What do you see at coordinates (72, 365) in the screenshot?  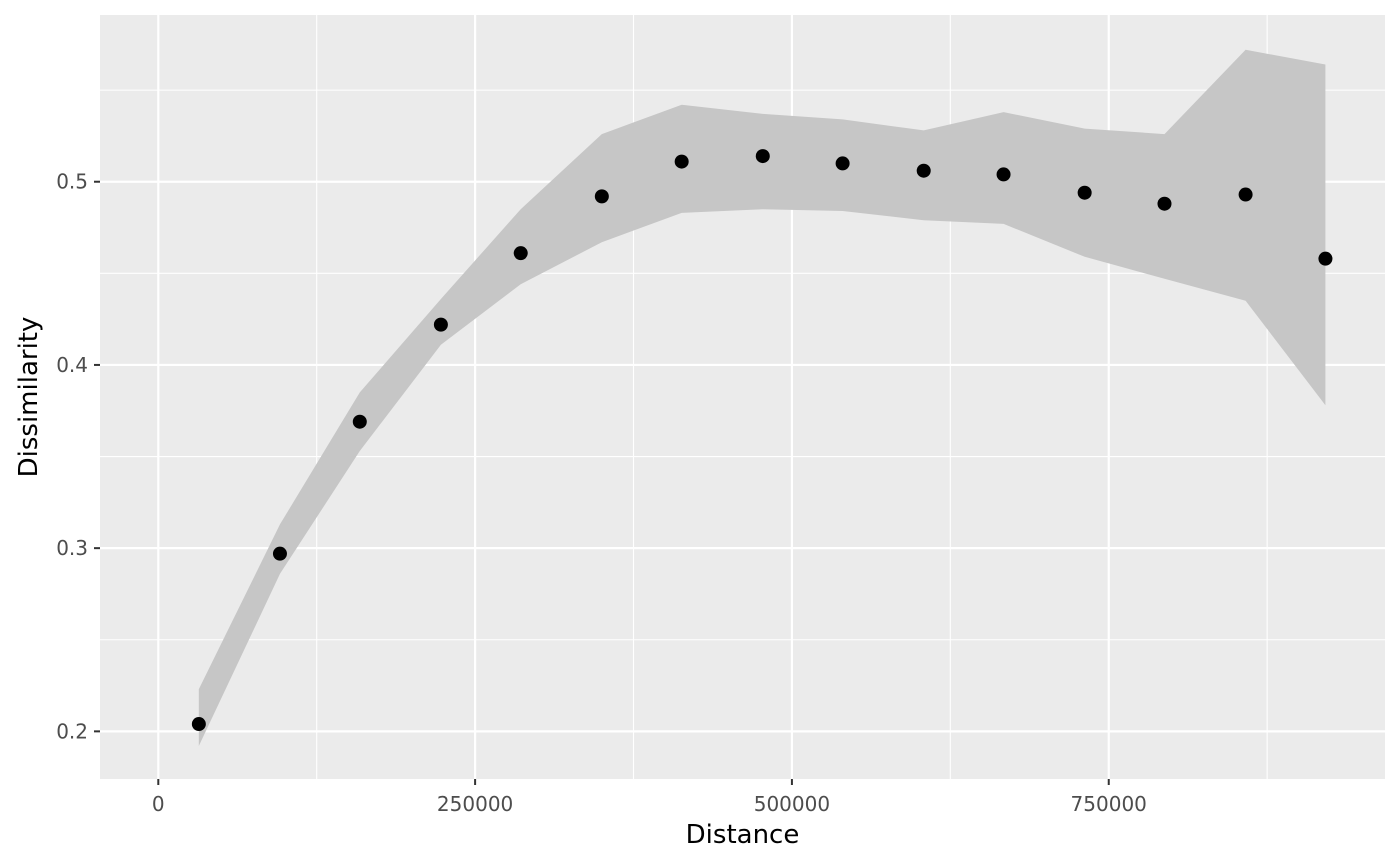 I see `y-tick-label: 0.4` at bounding box center [72, 365].